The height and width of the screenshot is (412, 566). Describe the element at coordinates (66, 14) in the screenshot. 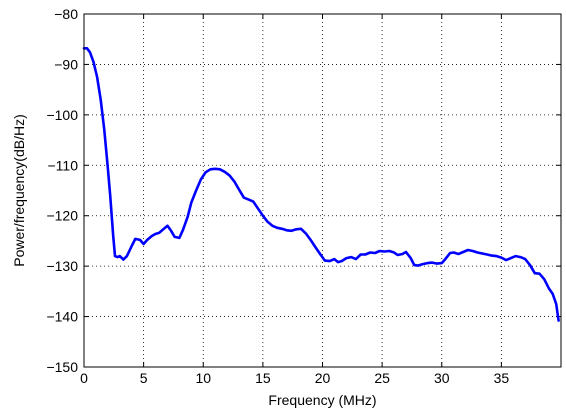

I see `y-tick-label: −80` at that location.